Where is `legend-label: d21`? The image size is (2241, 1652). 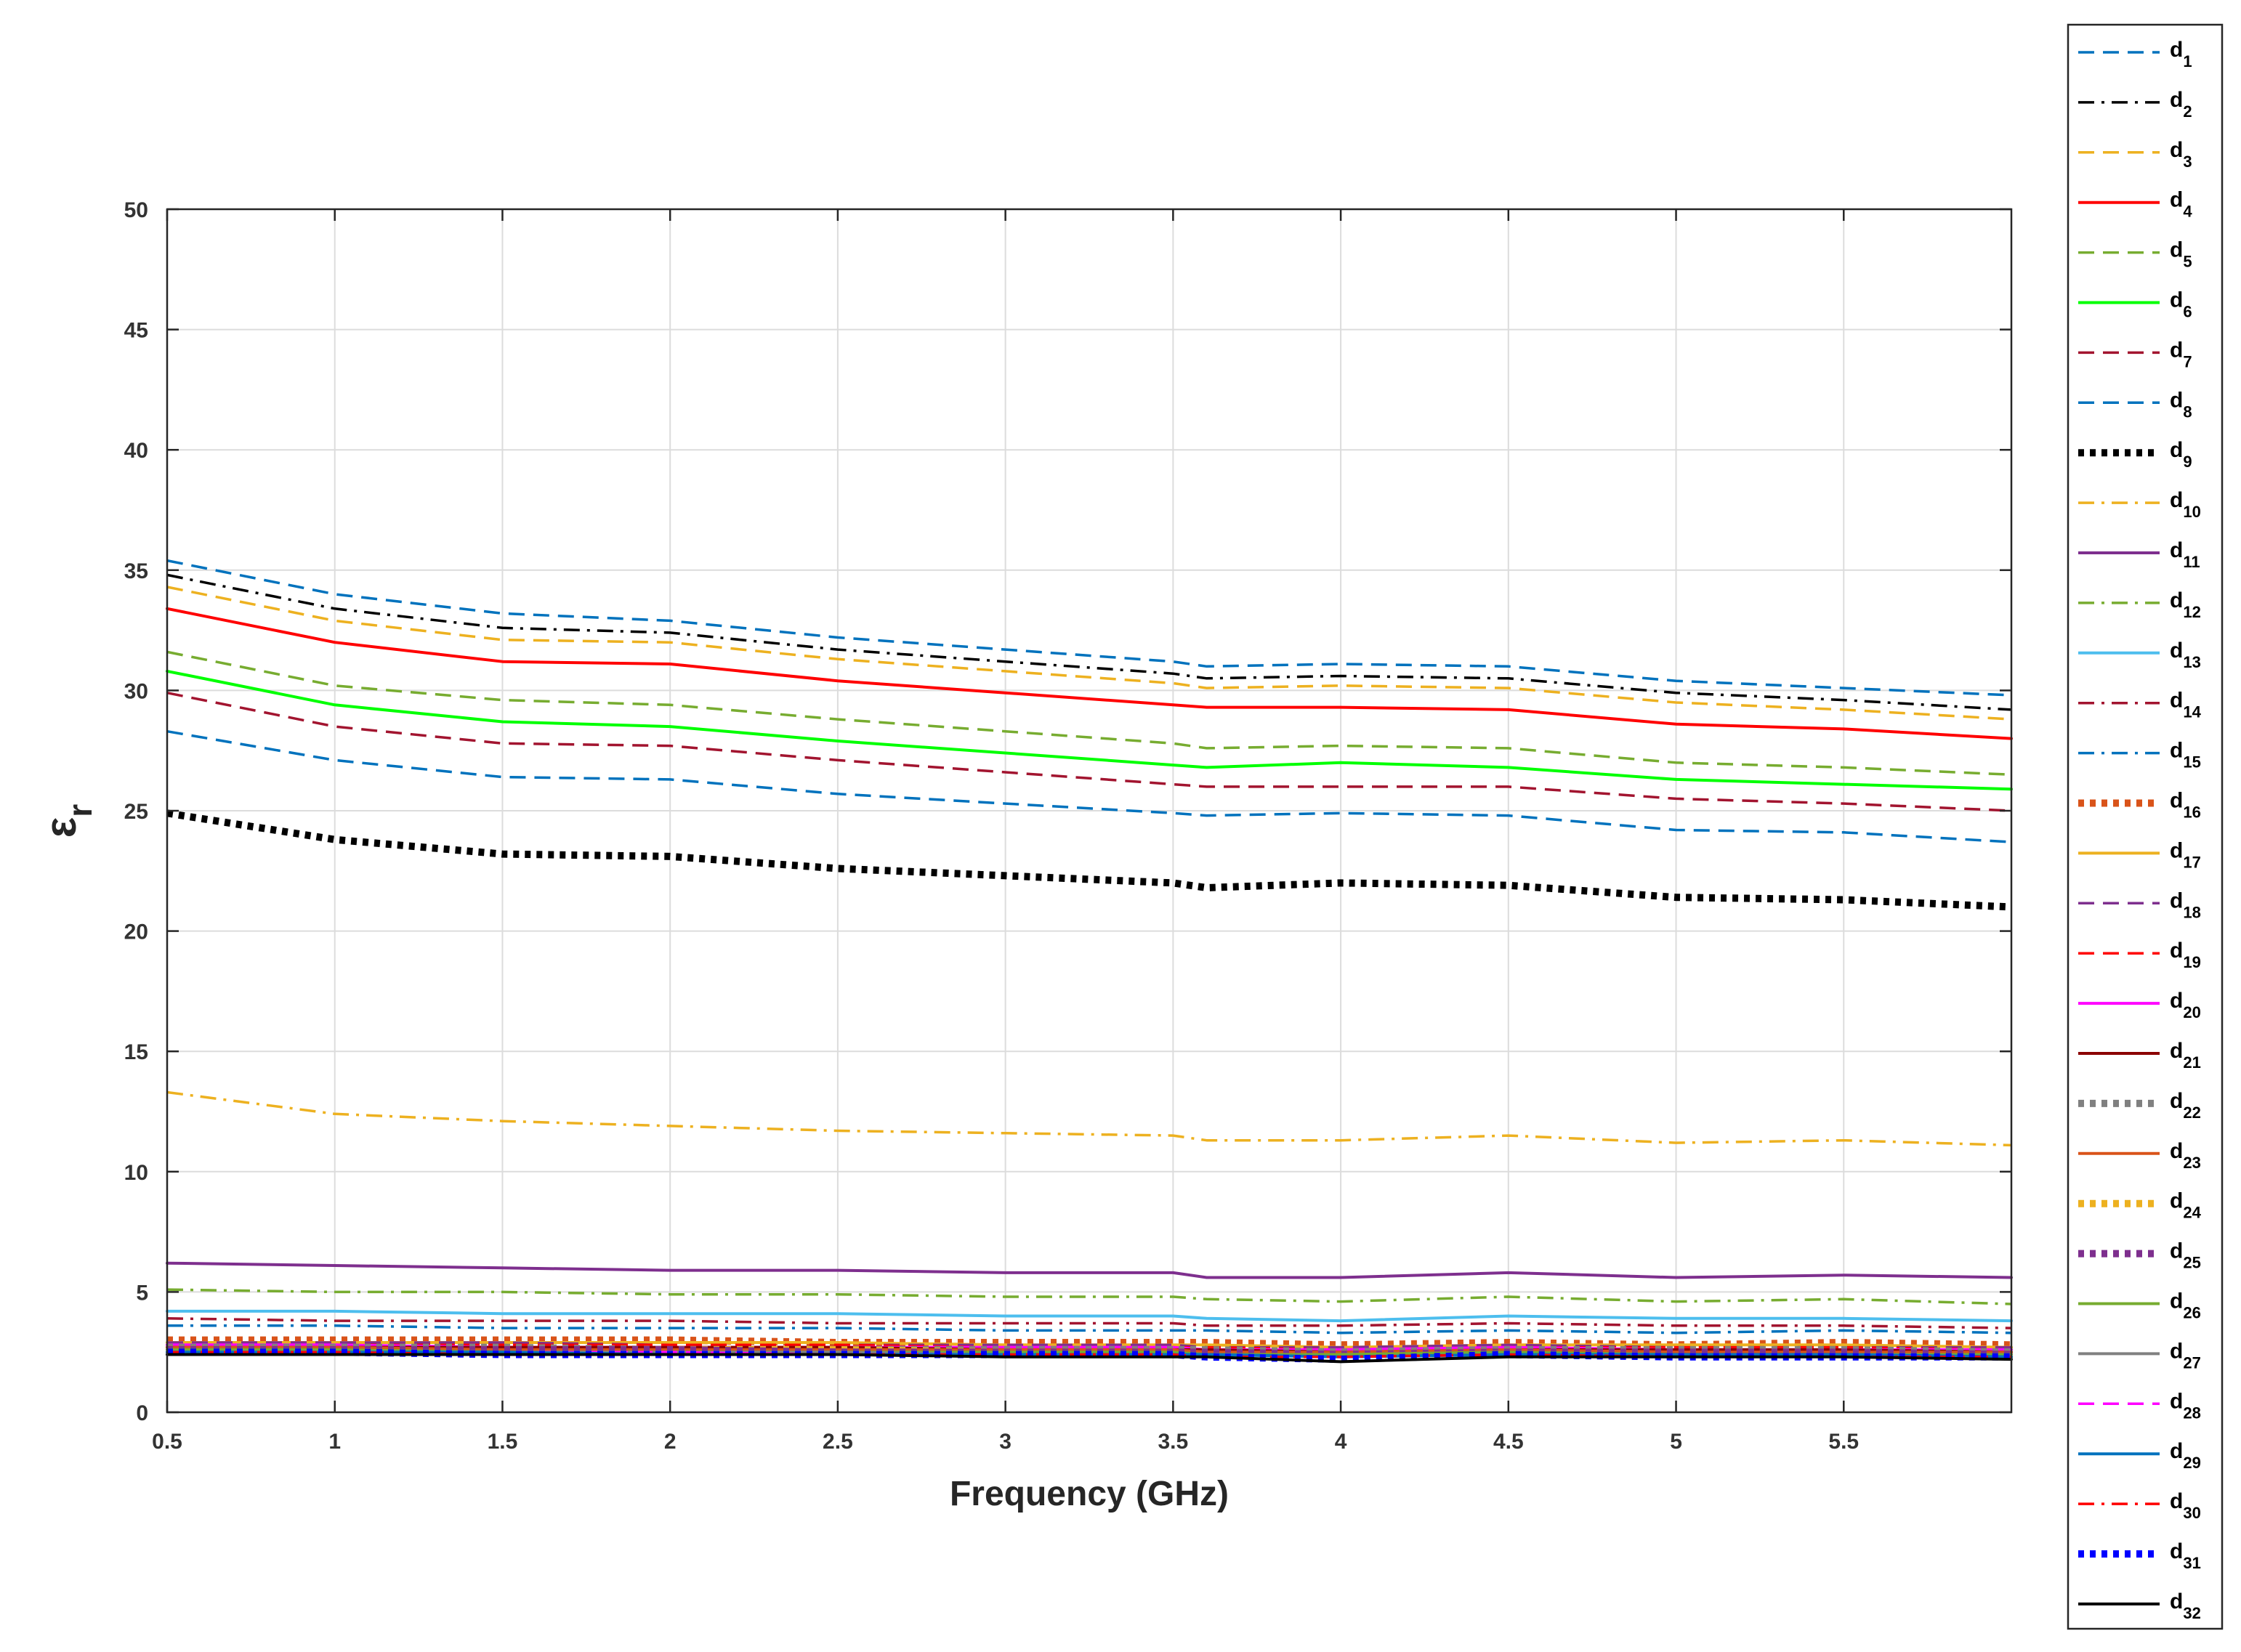
legend-label: d21 is located at coordinates (2185, 1055).